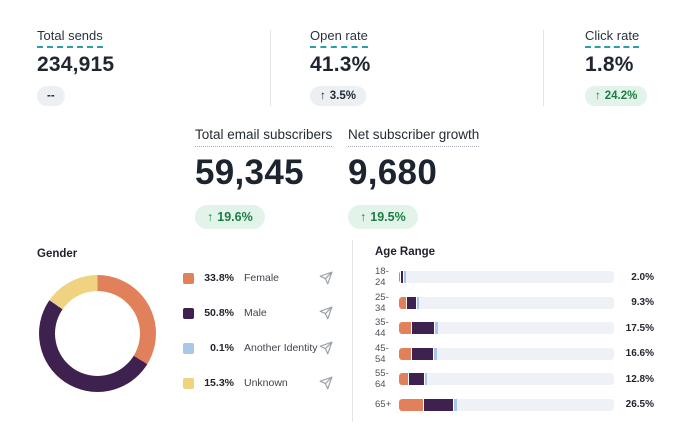  I want to click on gender-legend-row: 50.8% Male, so click(258, 313).